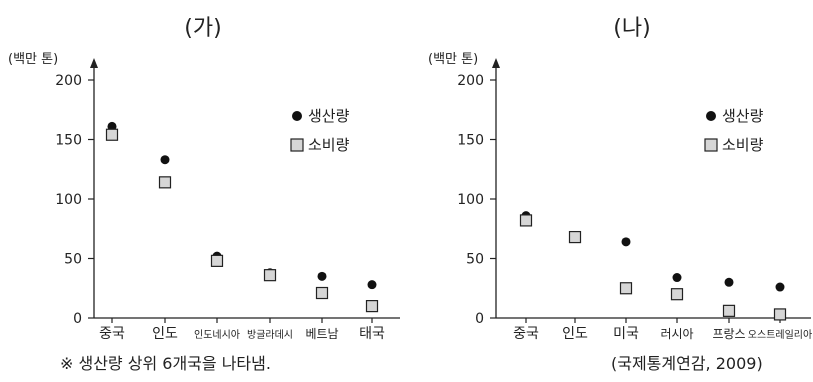 This screenshot has width=813, height=382. Describe the element at coordinates (33, 59) in the screenshot. I see `unit-label-left: (백만 톤)` at that location.